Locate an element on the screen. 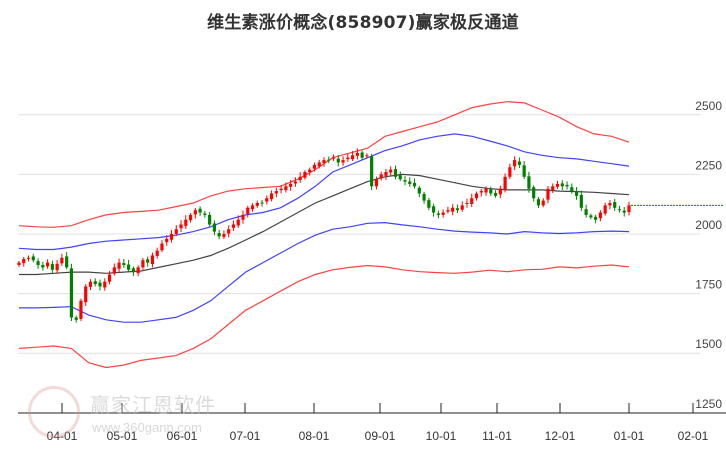  x-tick-label: 08-01 is located at coordinates (314, 436).